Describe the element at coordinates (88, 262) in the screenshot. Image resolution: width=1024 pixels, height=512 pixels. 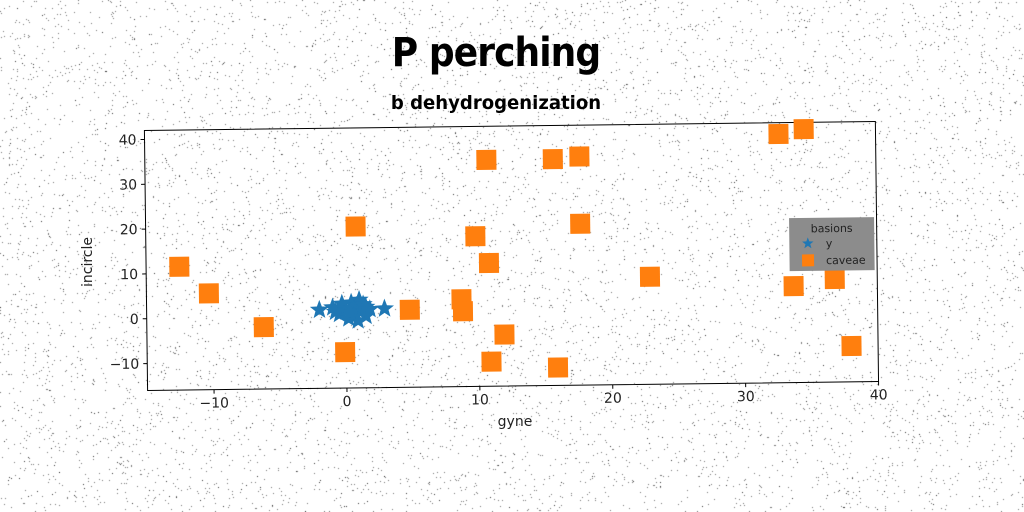
I see `y-axis-label: incircle` at that location.